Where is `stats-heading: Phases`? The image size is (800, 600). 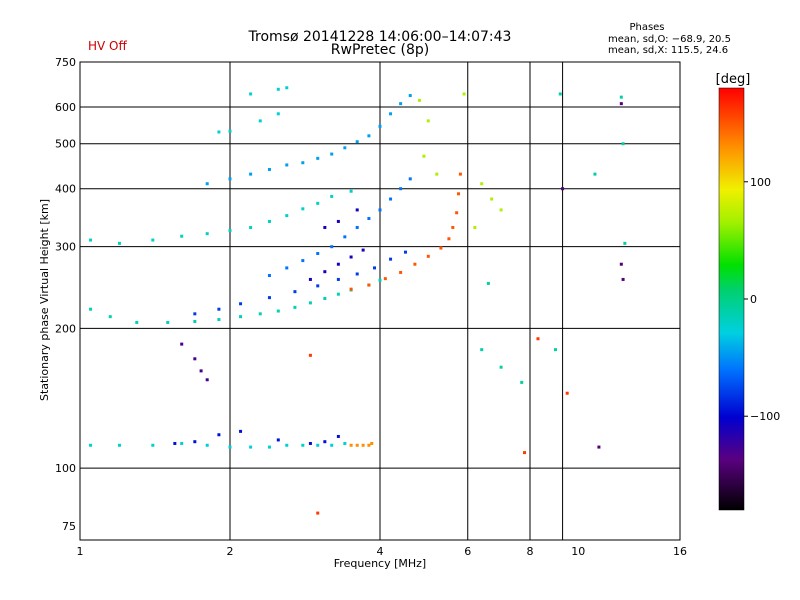
stats-heading: Phases is located at coordinates (646, 27).